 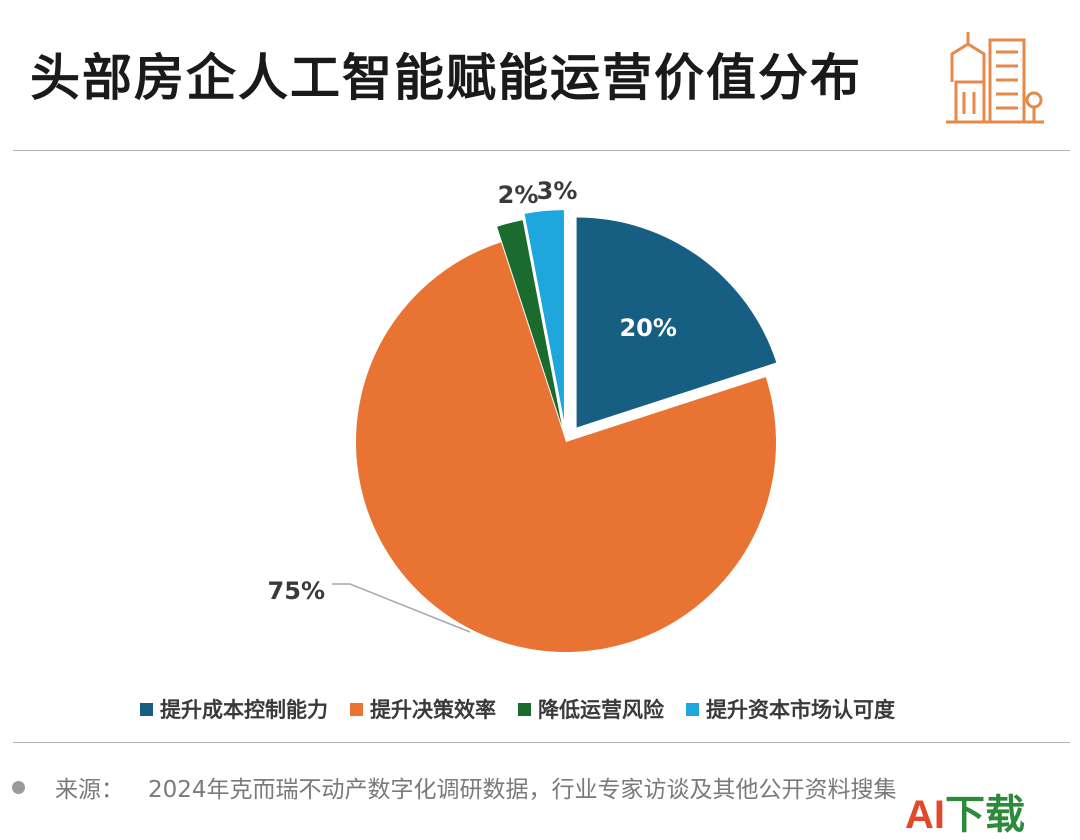 What do you see at coordinates (541, 150) in the screenshot?
I see `header-divider` at bounding box center [541, 150].